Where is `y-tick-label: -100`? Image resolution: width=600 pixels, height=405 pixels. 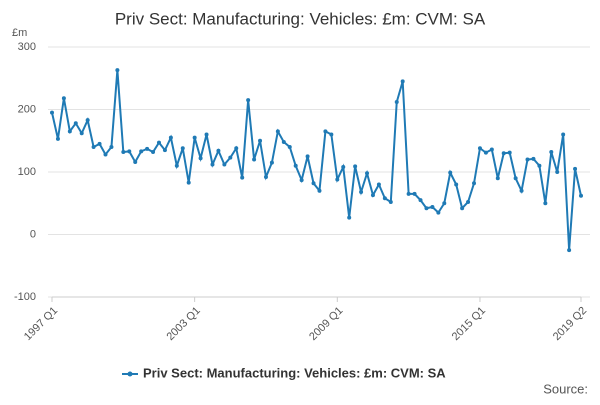
y-tick-label: -100 is located at coordinates (25, 297).